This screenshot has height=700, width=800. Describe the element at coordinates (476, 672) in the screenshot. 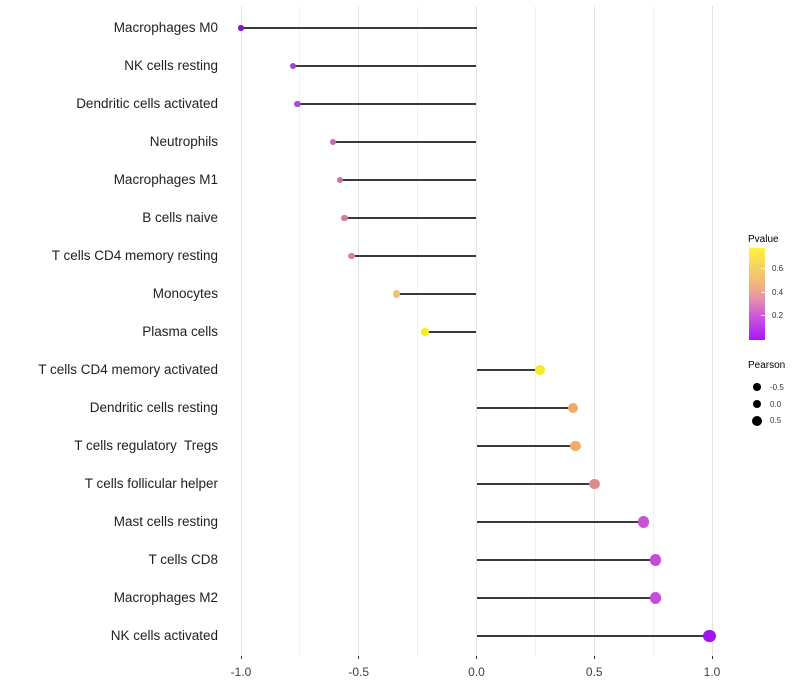

I see `x-axis-tick-label: 0.0` at that location.